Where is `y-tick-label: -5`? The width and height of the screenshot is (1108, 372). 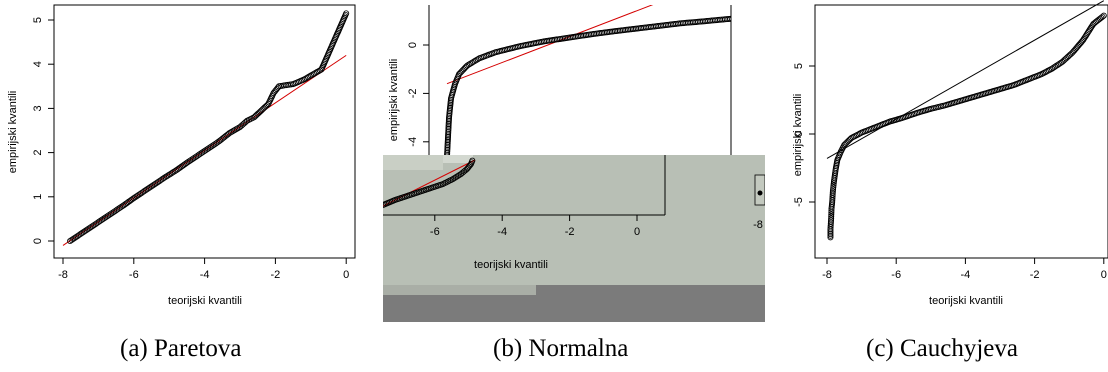 y-tick-label: -5 is located at coordinates (799, 202).